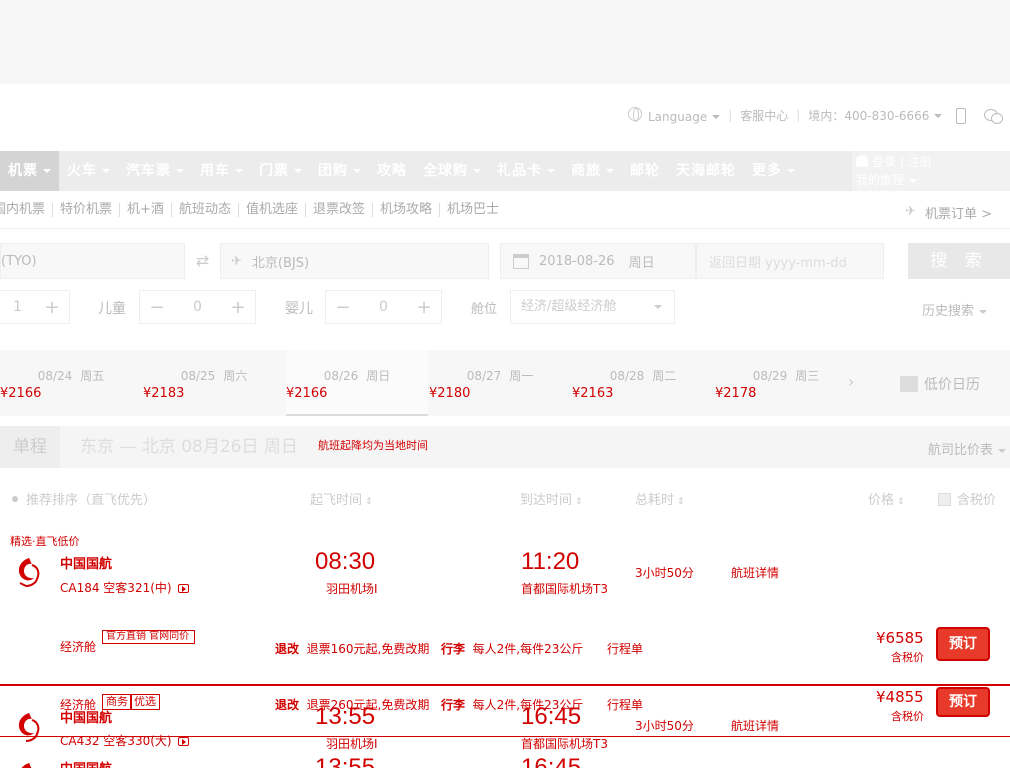  I want to click on return-date-input: 返回日期 yyyy-mm-dd, so click(790, 261).